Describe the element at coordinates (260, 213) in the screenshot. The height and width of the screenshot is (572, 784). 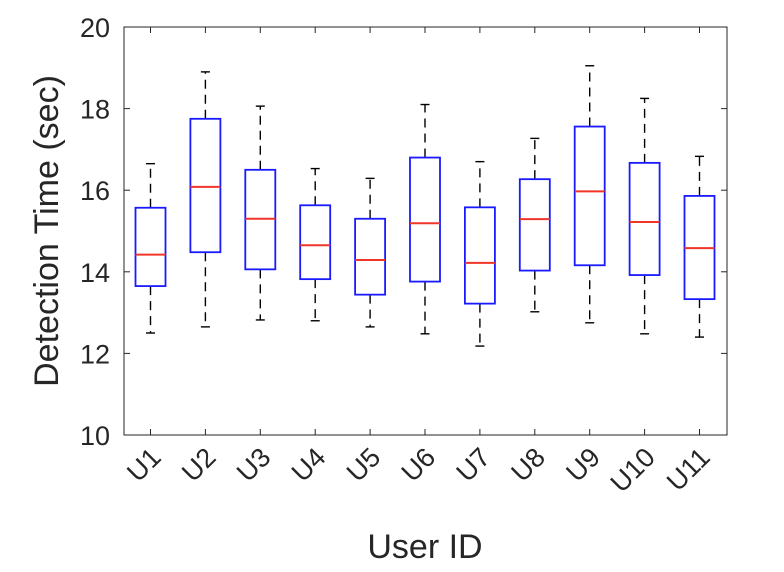
I see `box-U3` at that location.